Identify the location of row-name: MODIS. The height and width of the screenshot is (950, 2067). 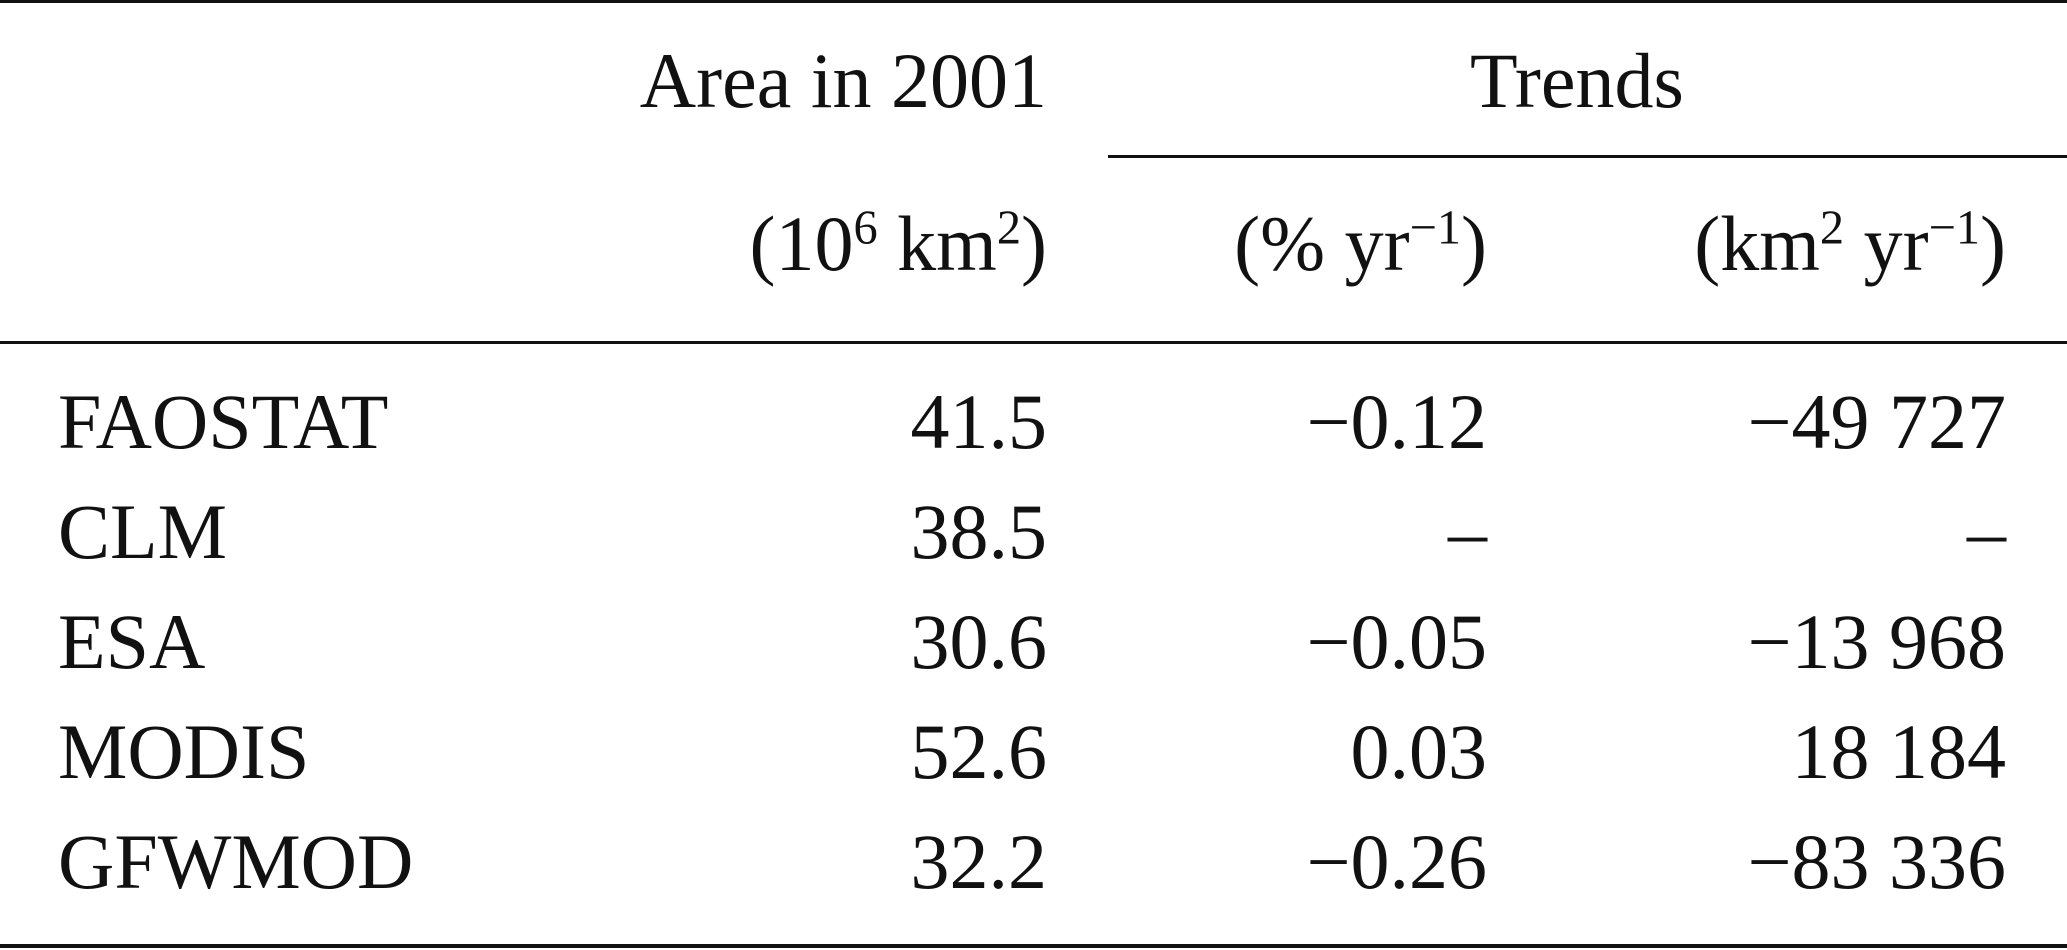
(184, 751).